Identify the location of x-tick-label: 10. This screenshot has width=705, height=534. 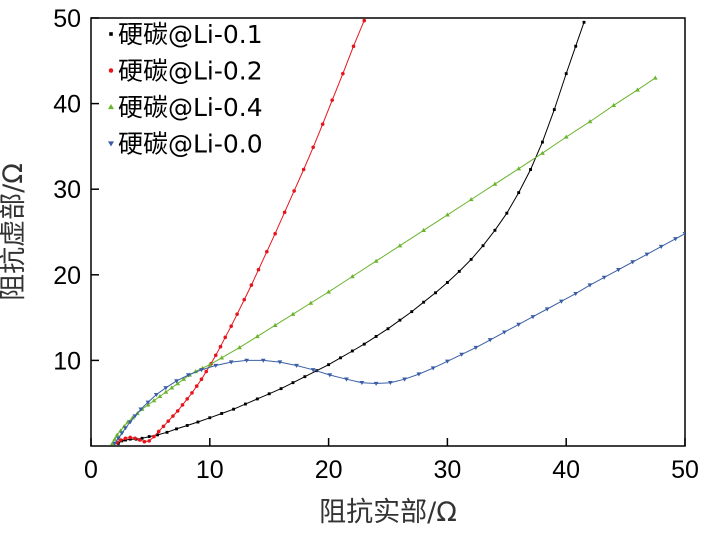
(210, 470).